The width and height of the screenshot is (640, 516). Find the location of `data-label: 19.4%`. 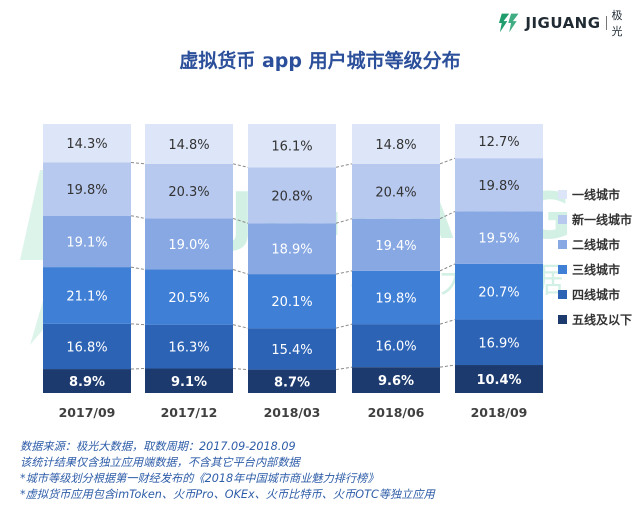

data-label: 19.4% is located at coordinates (395, 246).